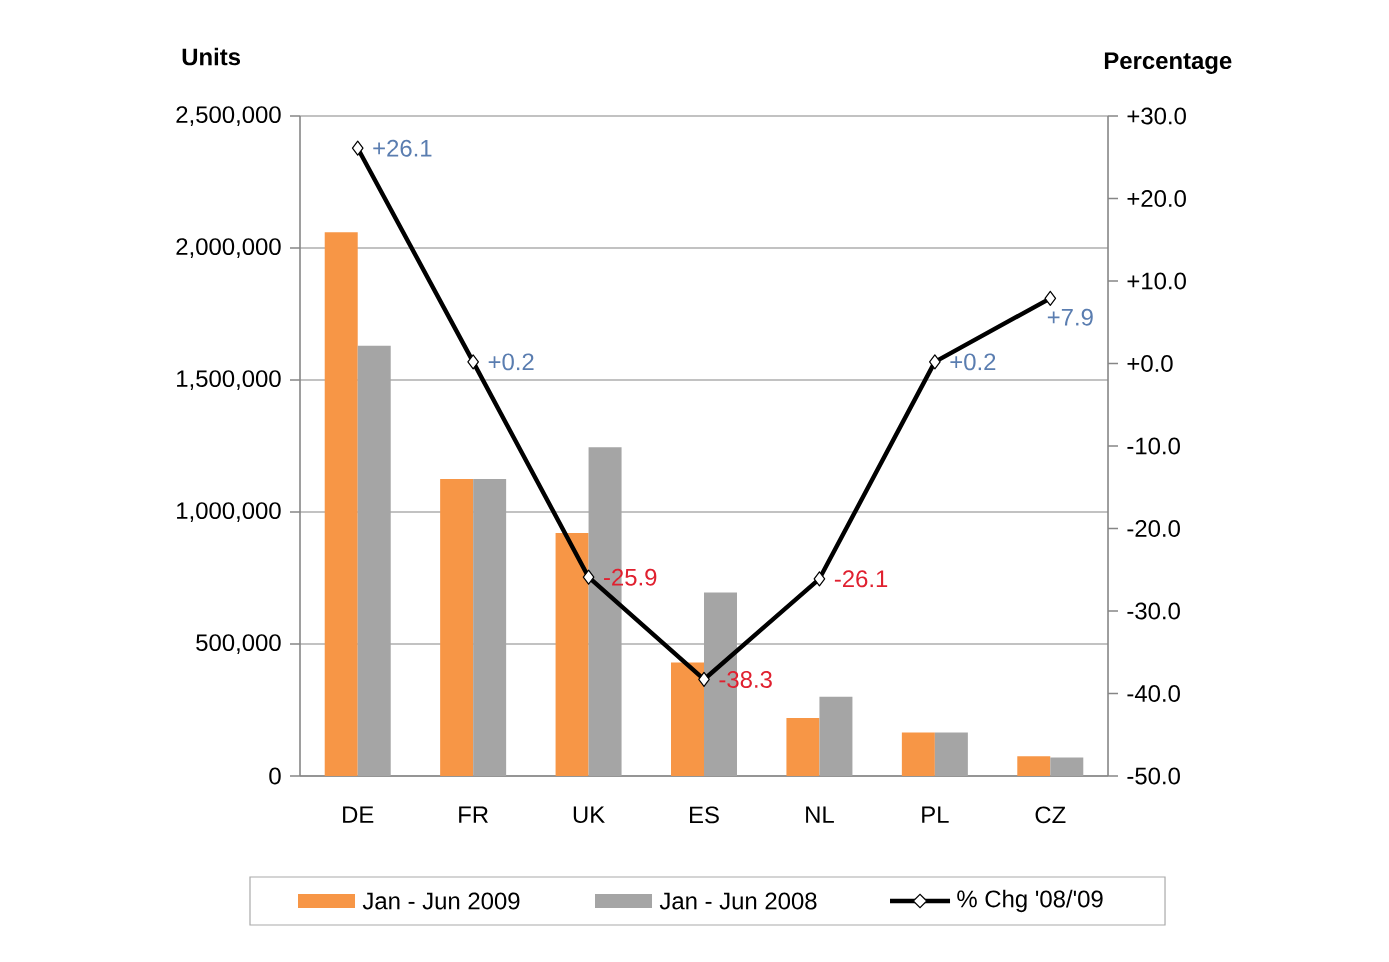  I want to click on y2-tick-label: +10.0, so click(1156, 281).